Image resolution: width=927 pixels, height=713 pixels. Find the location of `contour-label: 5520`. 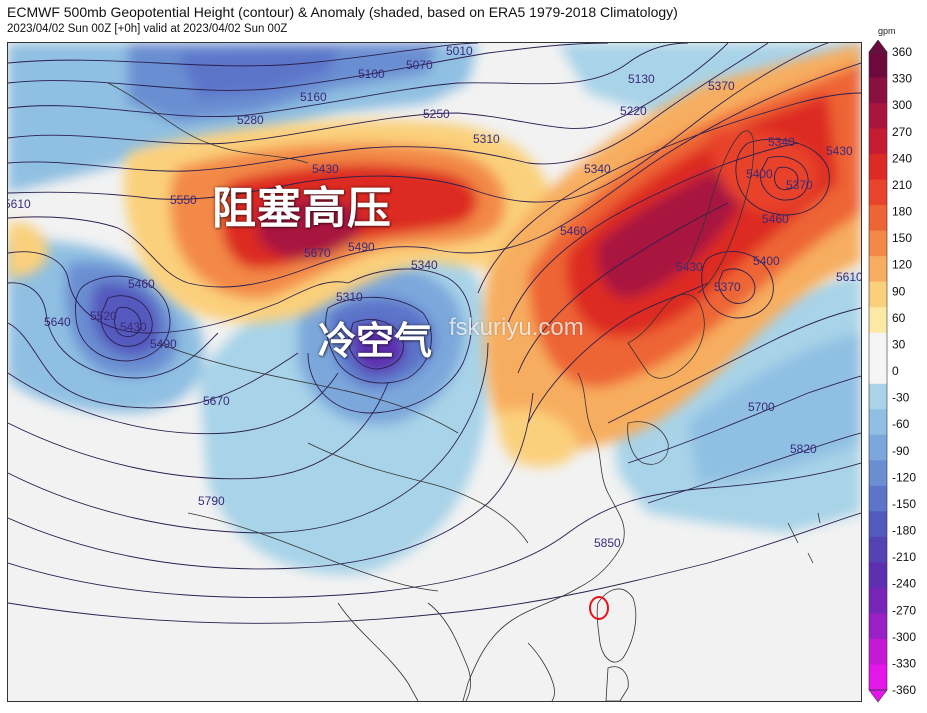

contour-label: 5520 is located at coordinates (103, 316).